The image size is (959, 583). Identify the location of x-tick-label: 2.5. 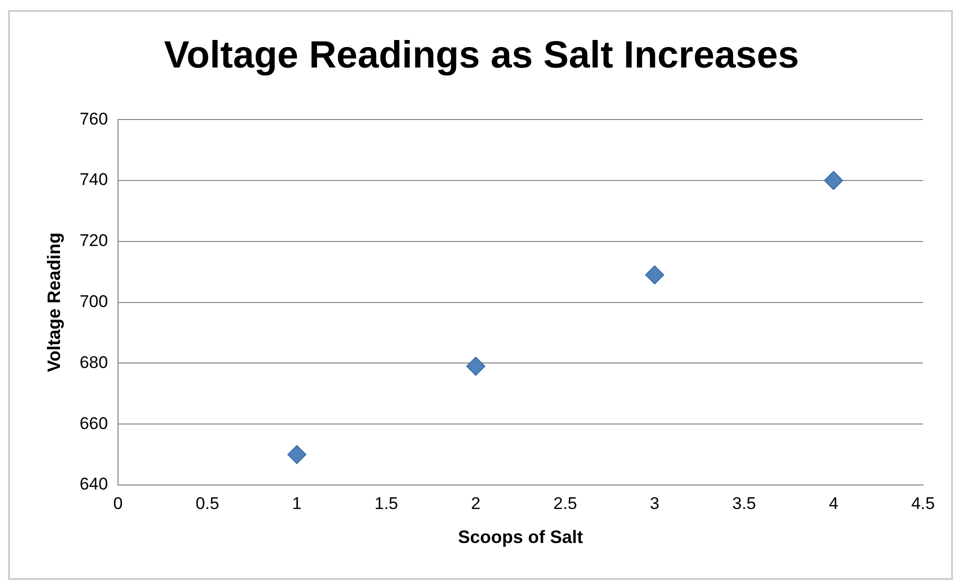
(565, 503).